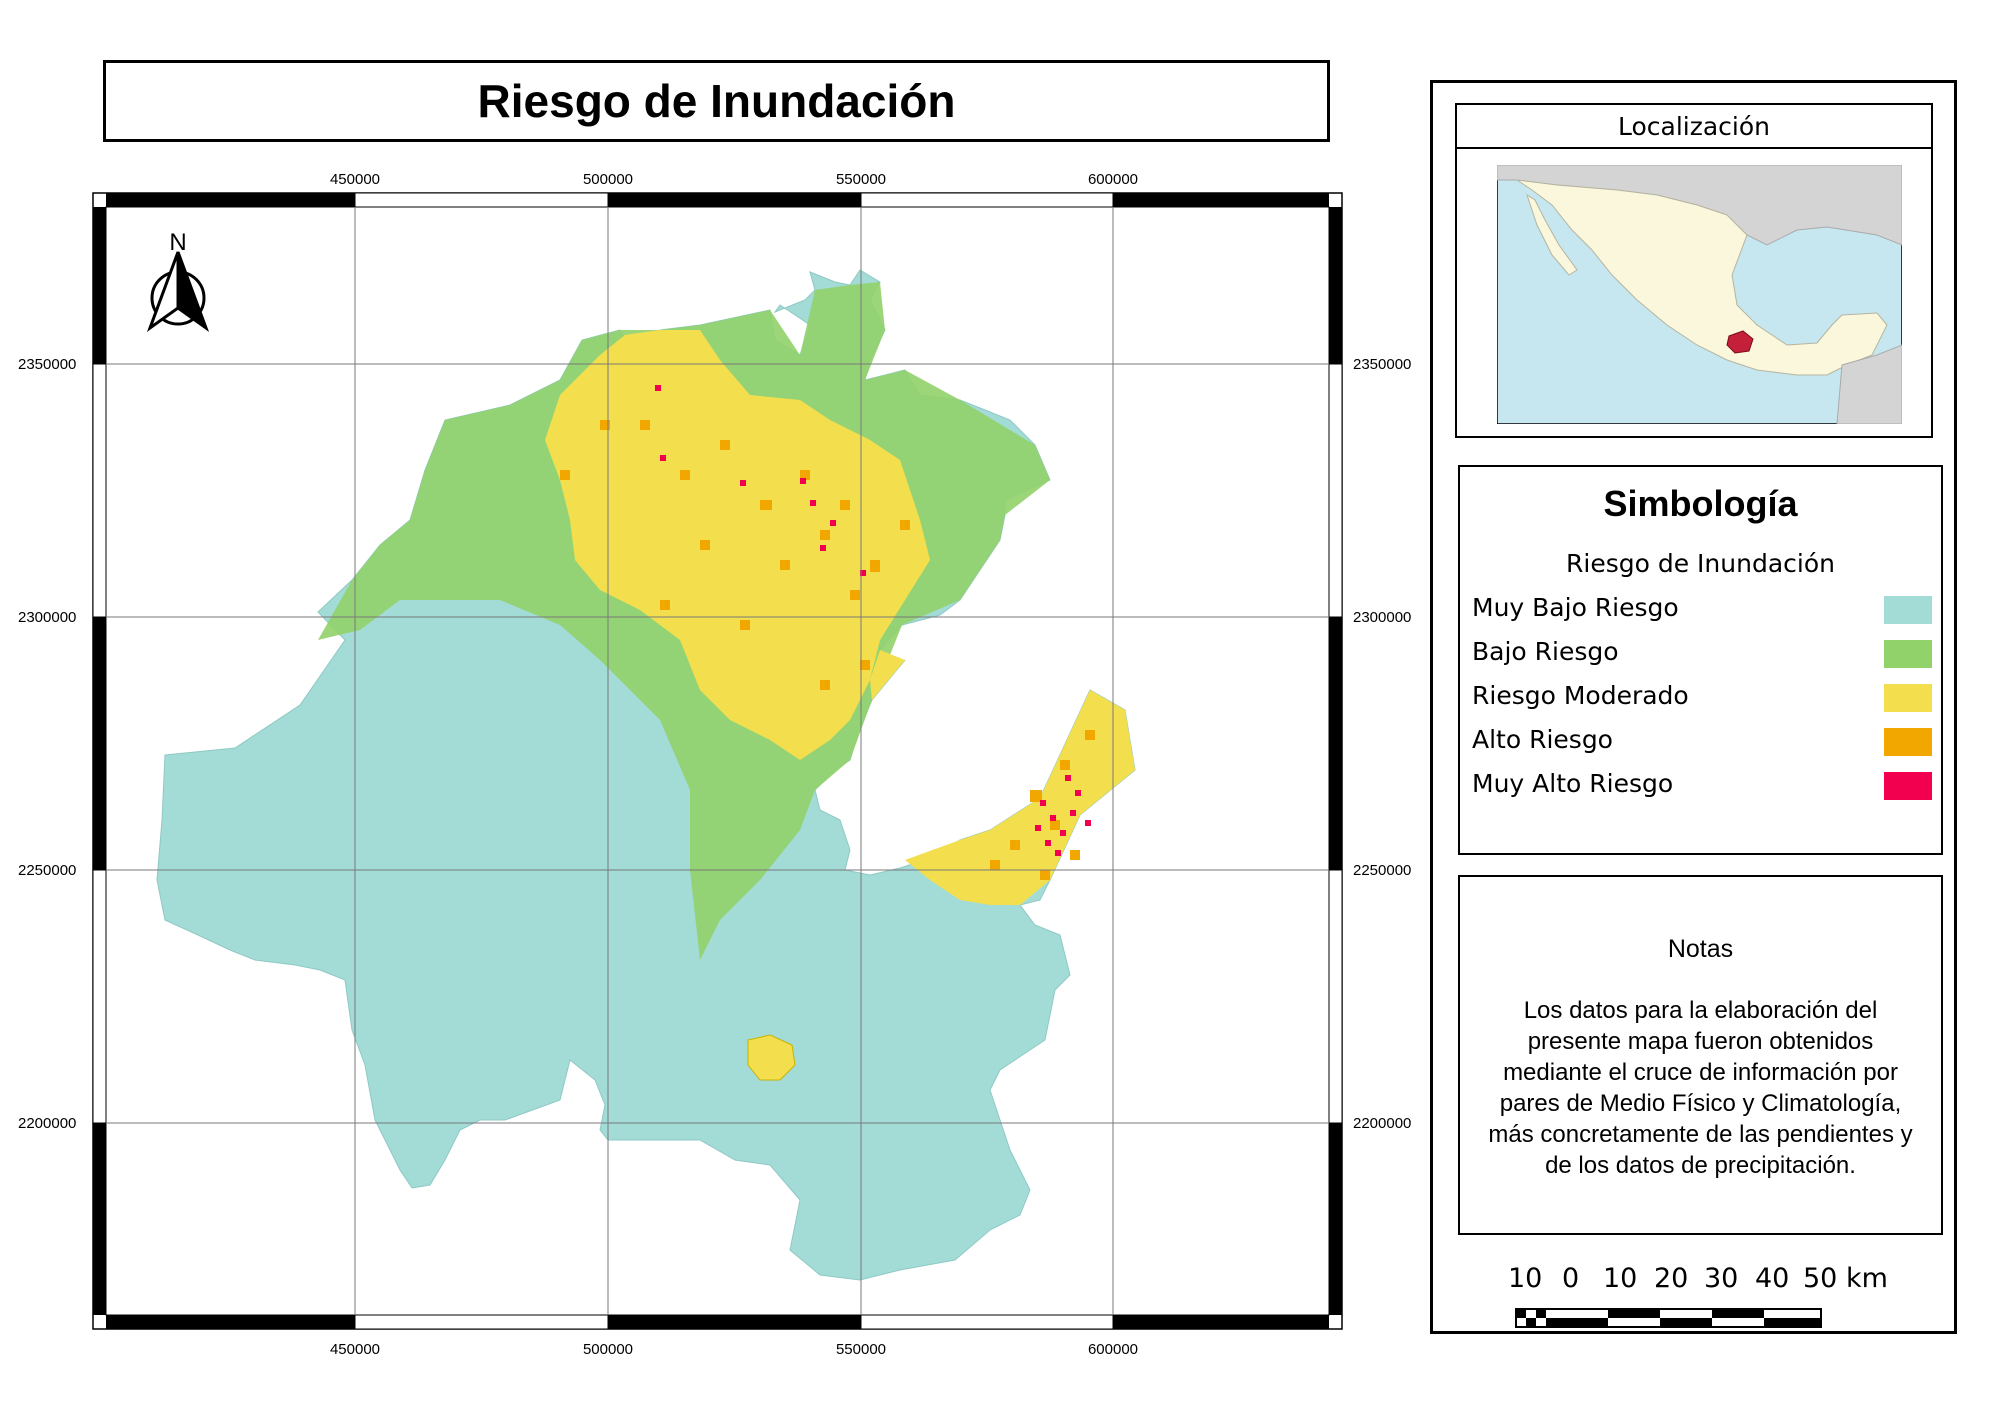 This screenshot has width=1999, height=1414. I want to click on notes-line: mediante el cruce de información por, so click(1700, 1072).